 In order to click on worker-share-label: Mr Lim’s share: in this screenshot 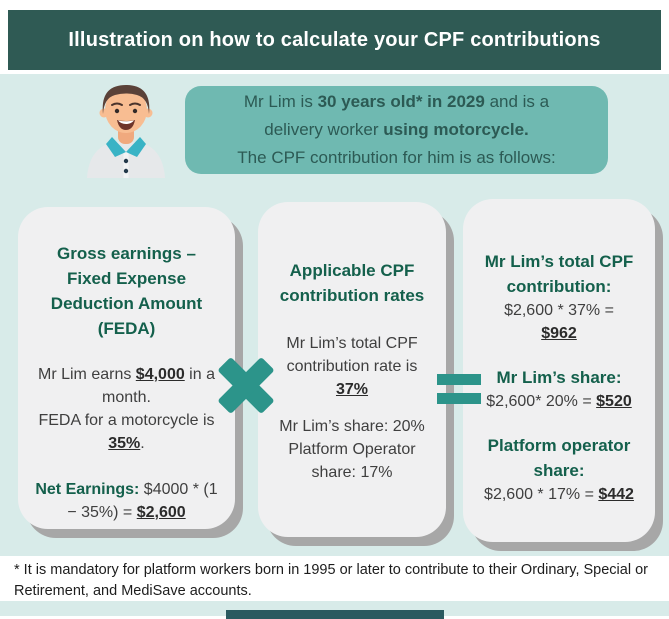, I will do `click(559, 377)`.